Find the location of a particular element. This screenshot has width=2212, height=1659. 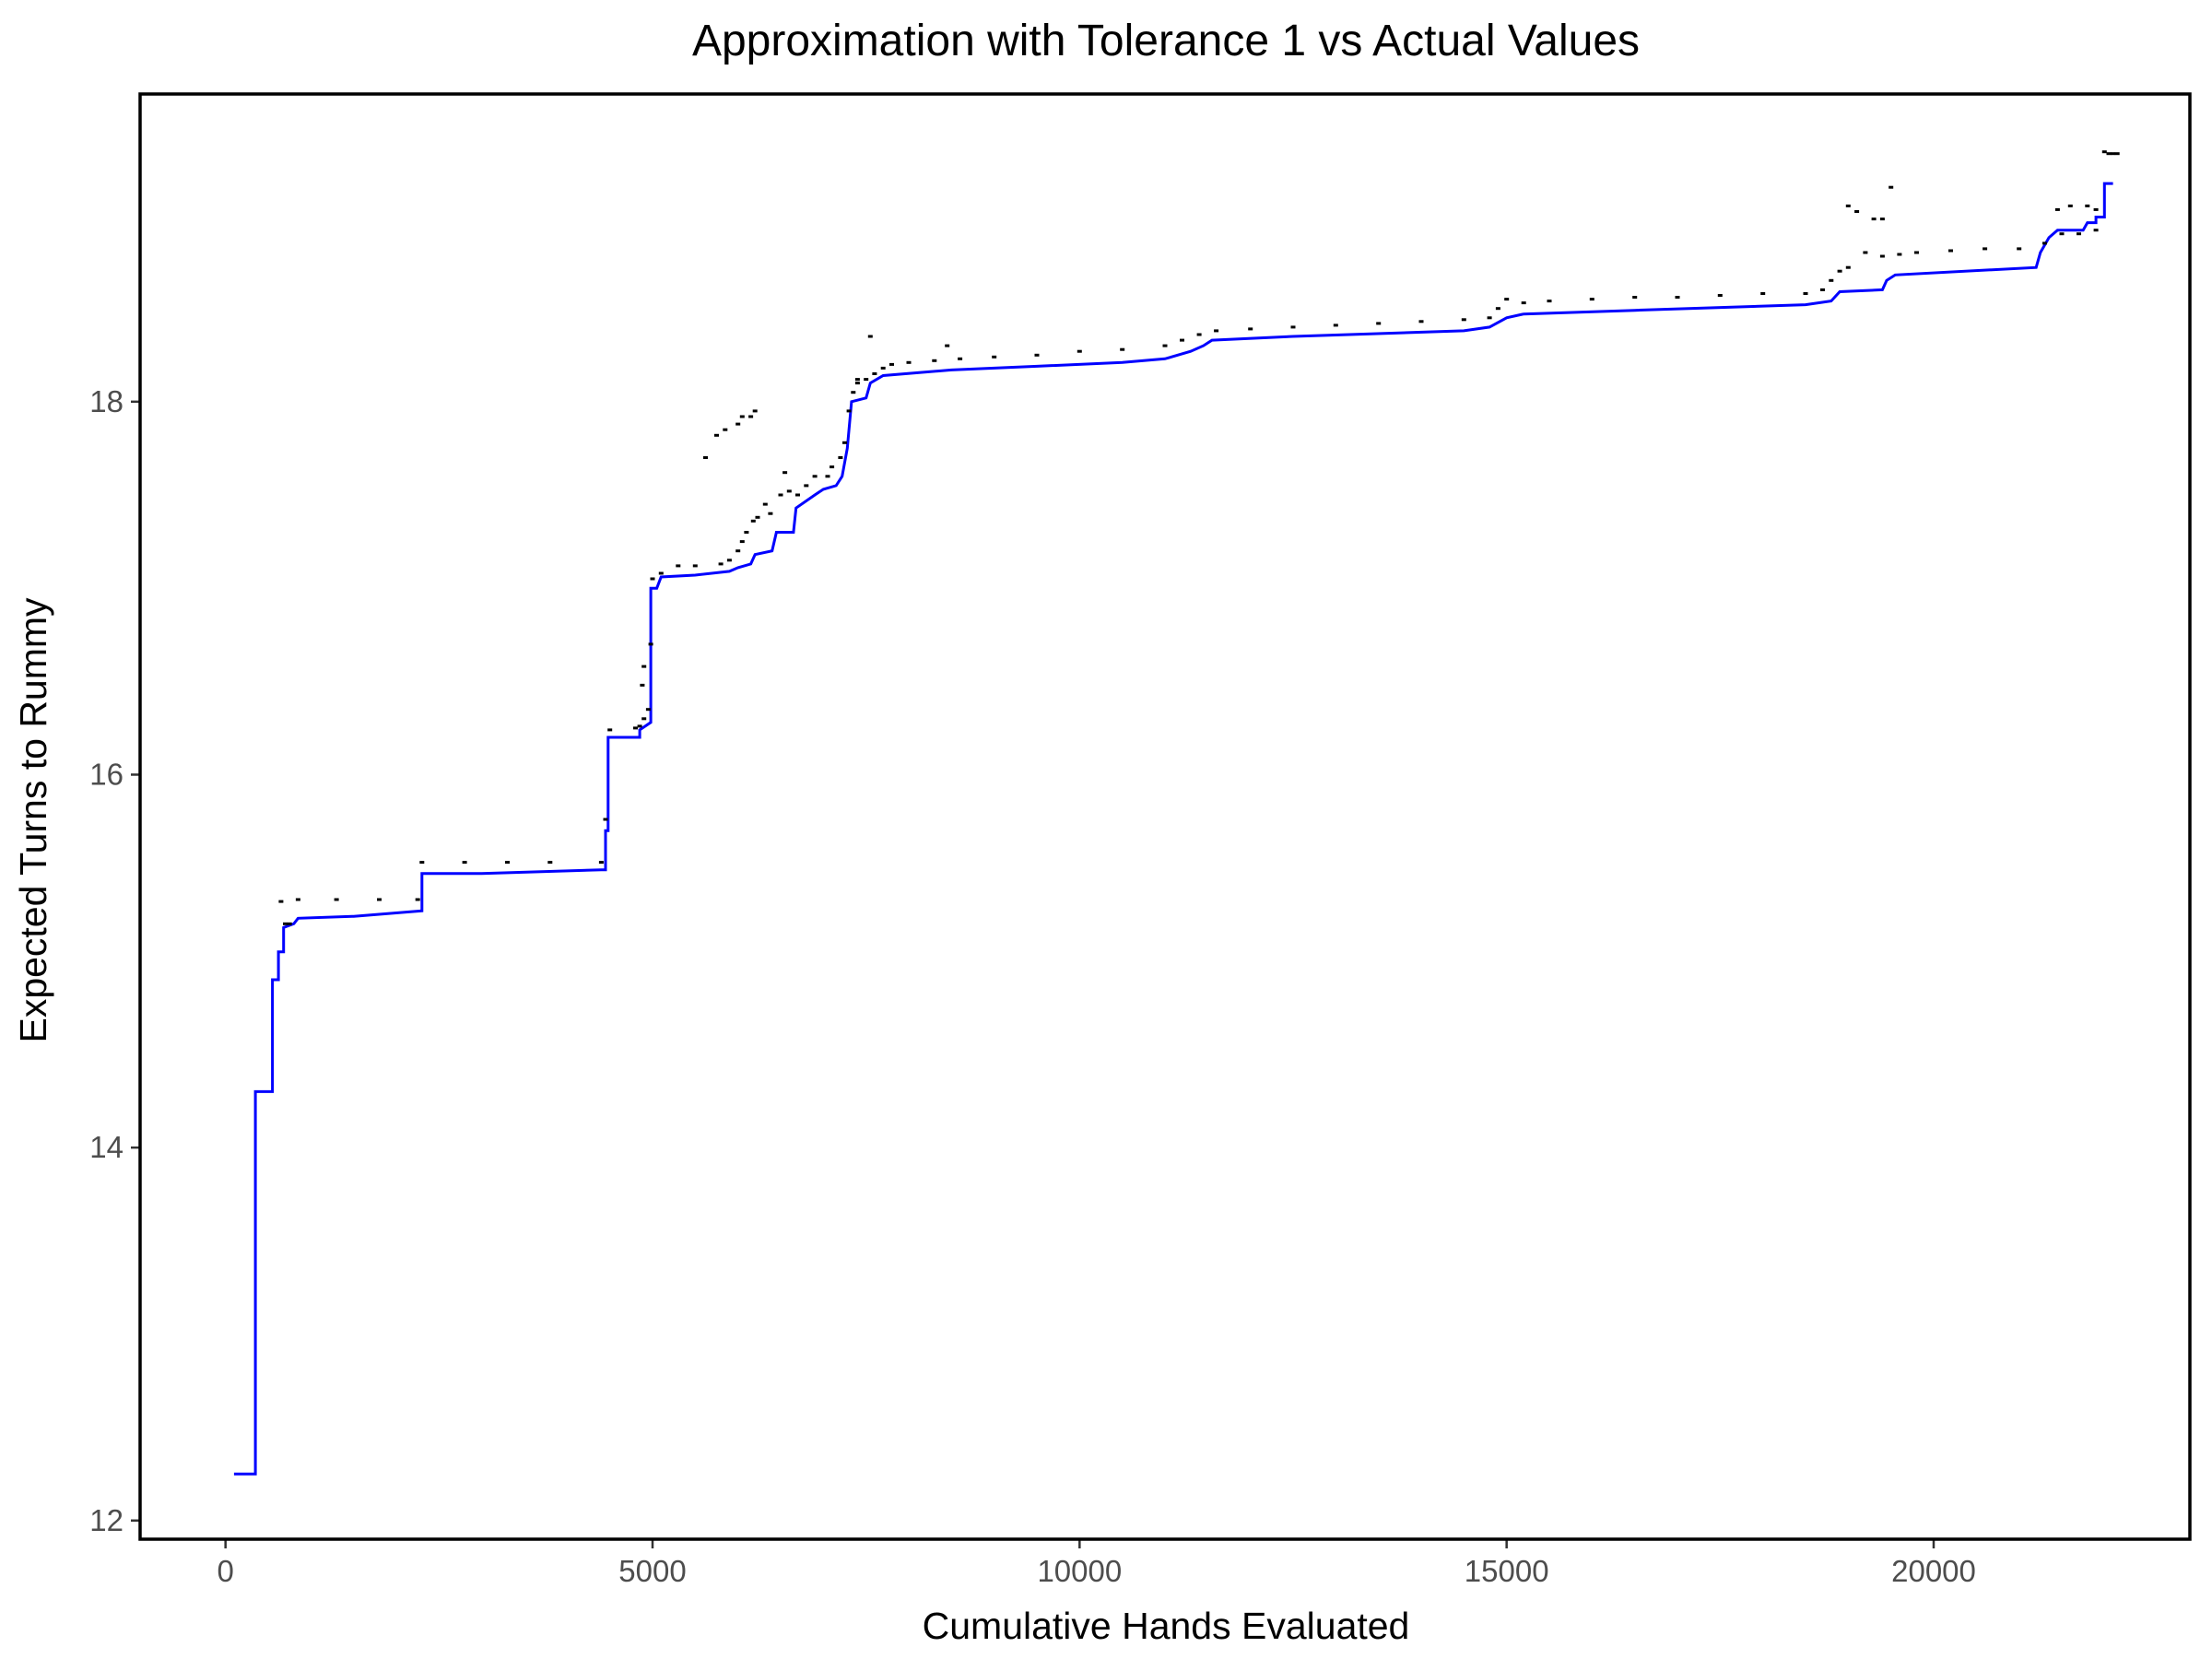

y-tick-label: 18 is located at coordinates (106, 401).